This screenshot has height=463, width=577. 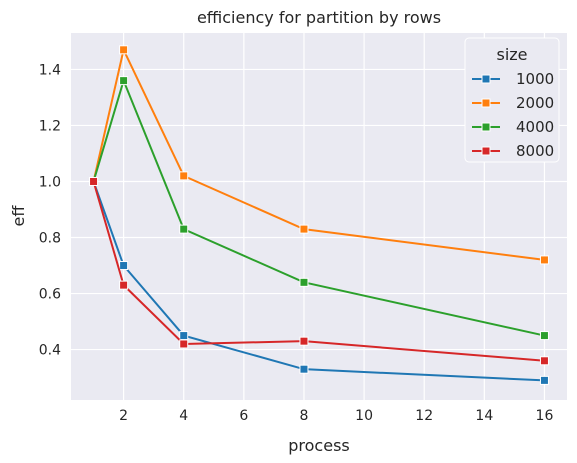 I want to click on legend-label: 2000, so click(x=535, y=103).